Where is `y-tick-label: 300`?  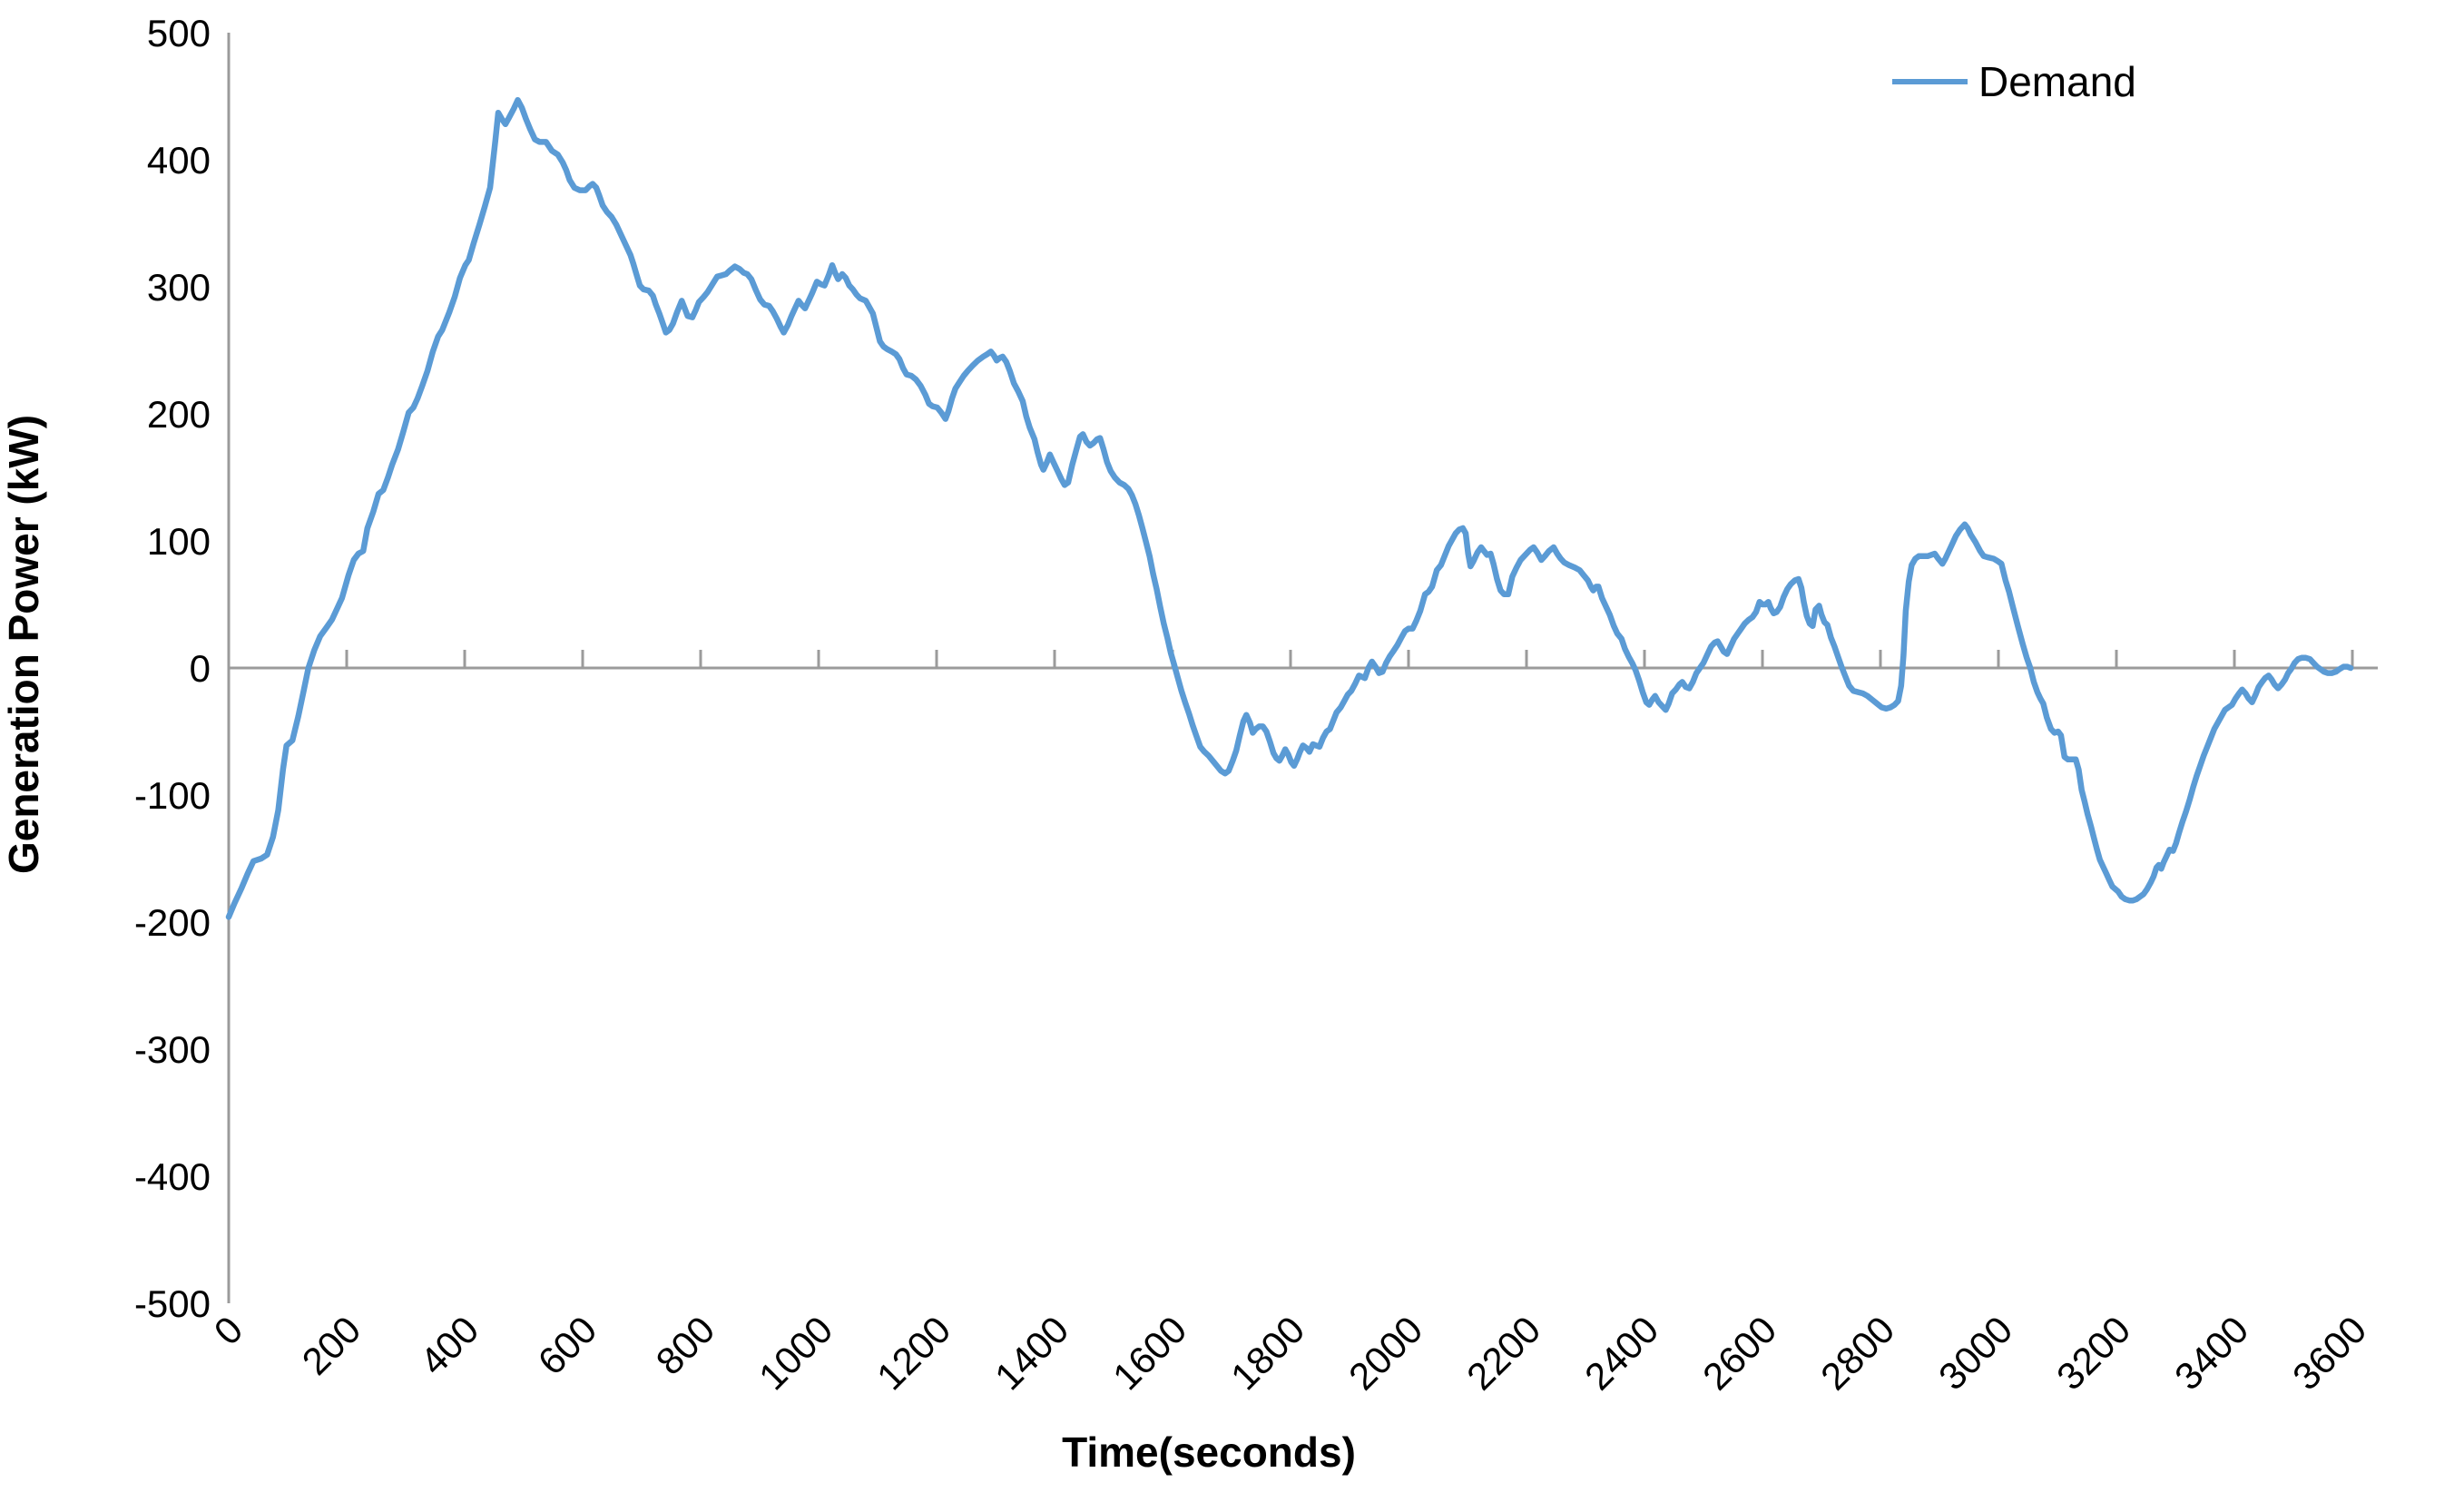 y-tick-label: 300 is located at coordinates (179, 287).